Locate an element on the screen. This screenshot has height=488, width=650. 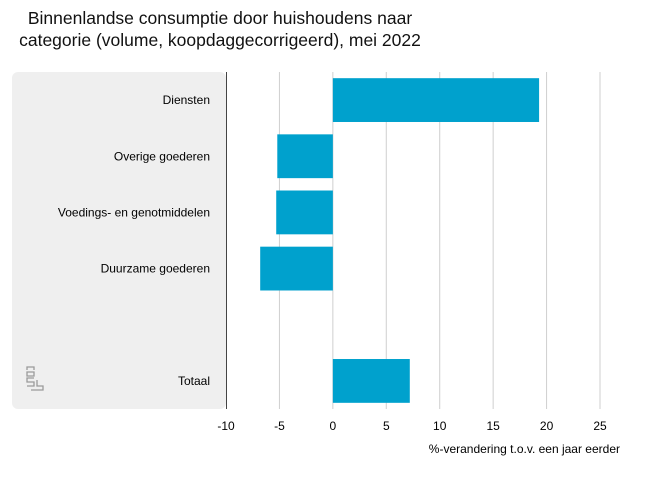
x-tick-label: -5 is located at coordinates (279, 426).